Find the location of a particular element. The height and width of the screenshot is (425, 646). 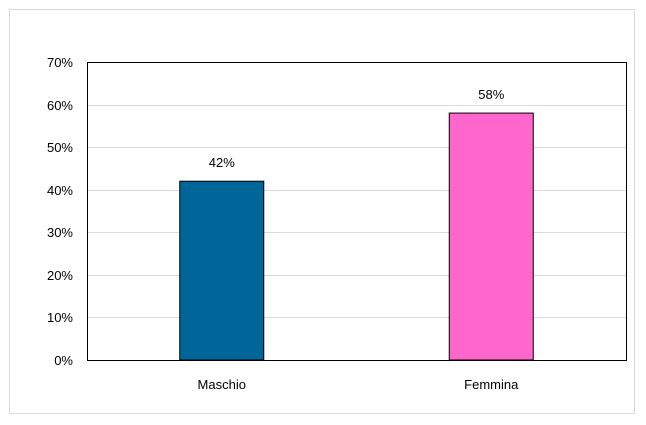

y-tick-label: 0% is located at coordinates (63, 360).